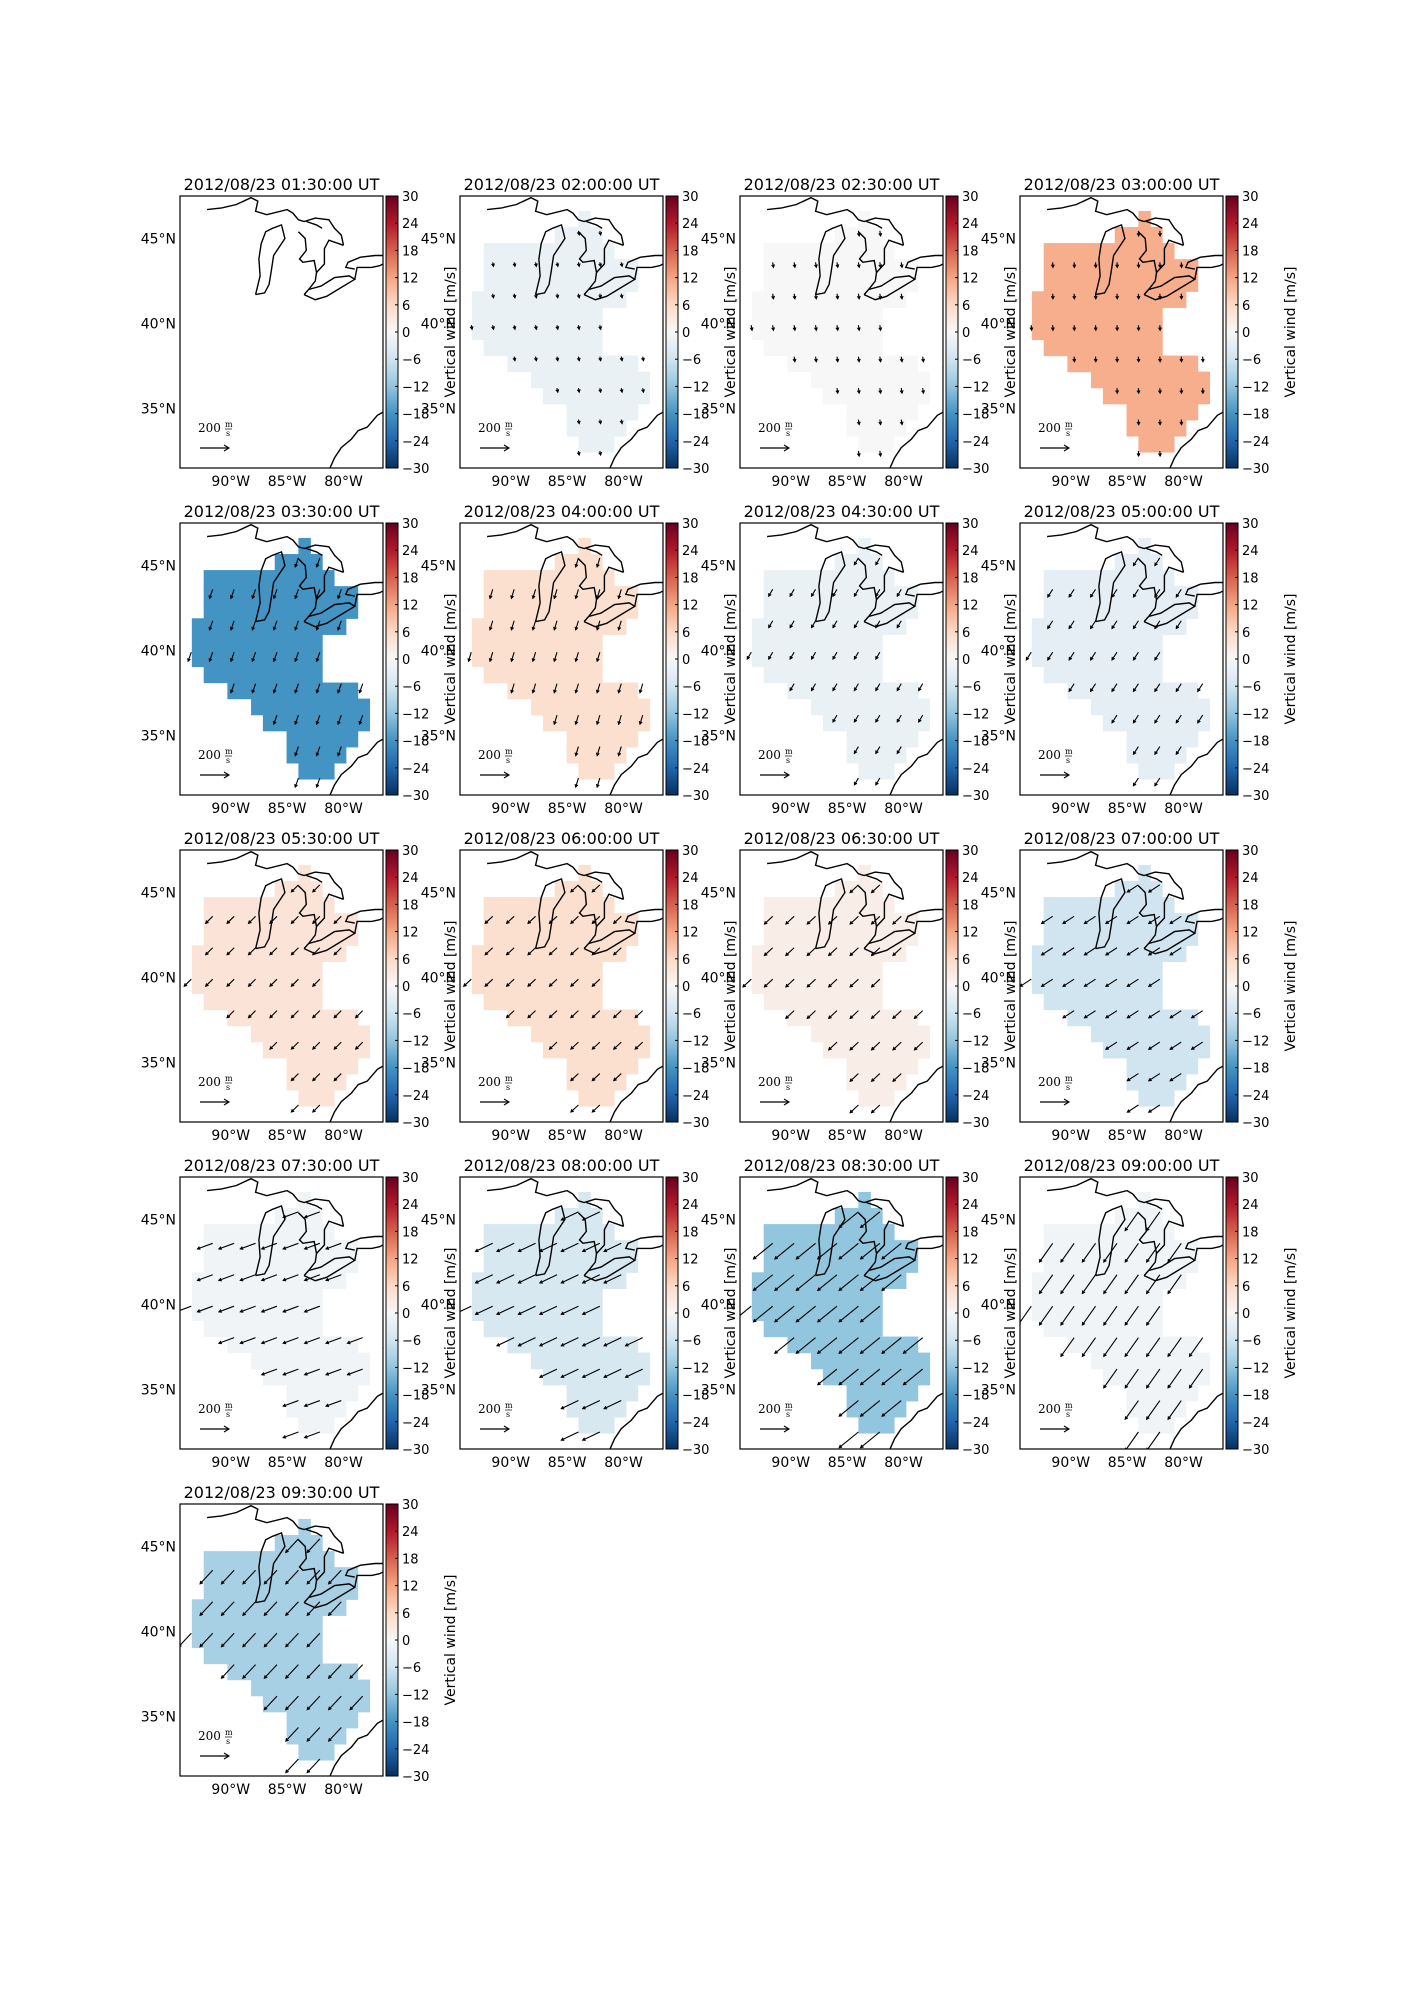  I want to click on panel-title: 2012/08/23 08:00:00 UT, so click(562, 1165).